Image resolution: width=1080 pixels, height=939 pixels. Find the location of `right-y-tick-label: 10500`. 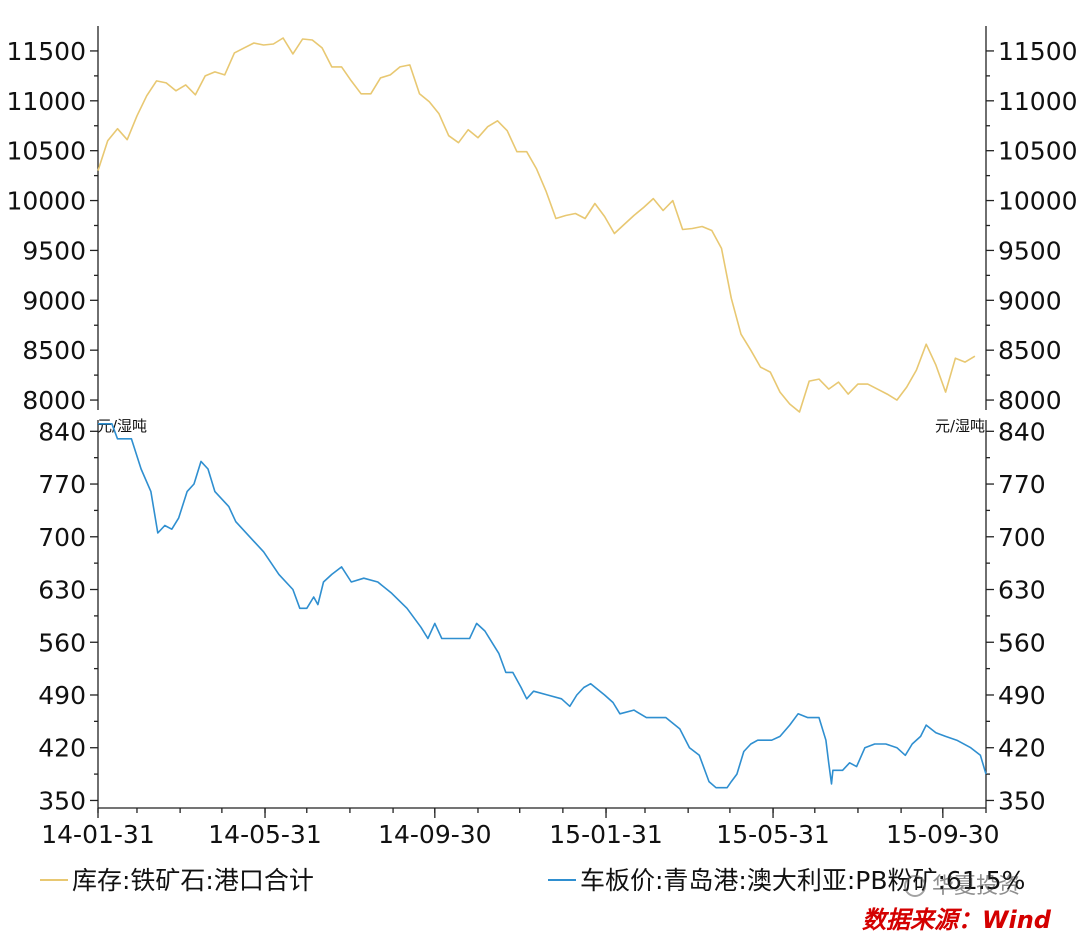

right-y-tick-label: 10500 is located at coordinates (1038, 151).